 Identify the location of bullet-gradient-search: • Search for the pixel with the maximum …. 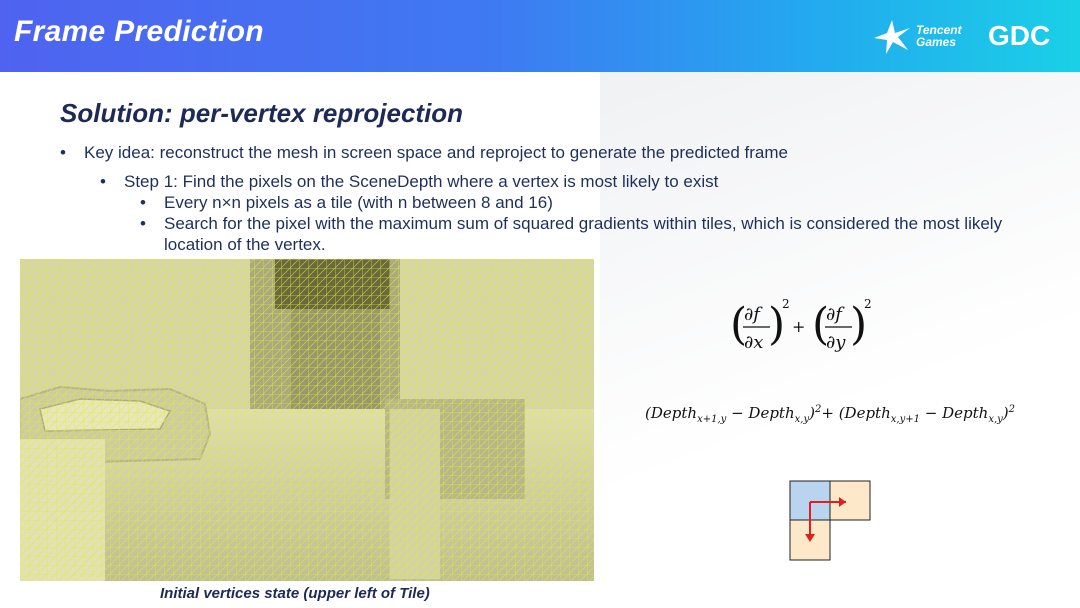
(571, 234).